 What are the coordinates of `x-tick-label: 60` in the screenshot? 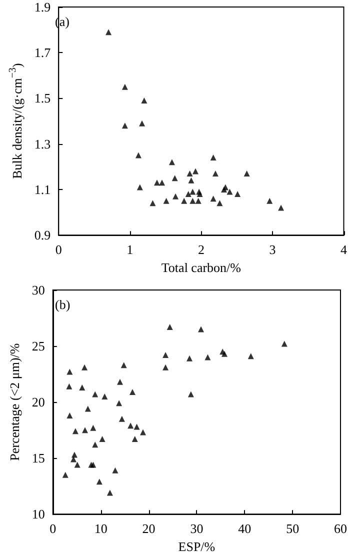 It's located at (340, 528).